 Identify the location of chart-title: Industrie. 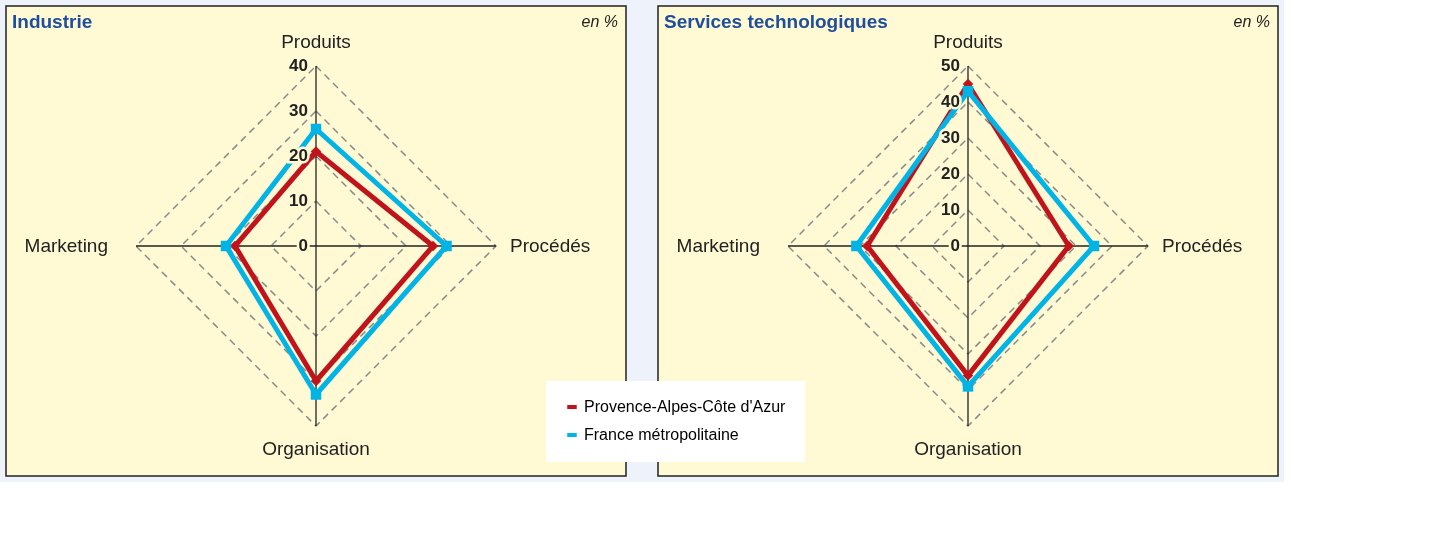
(52, 21).